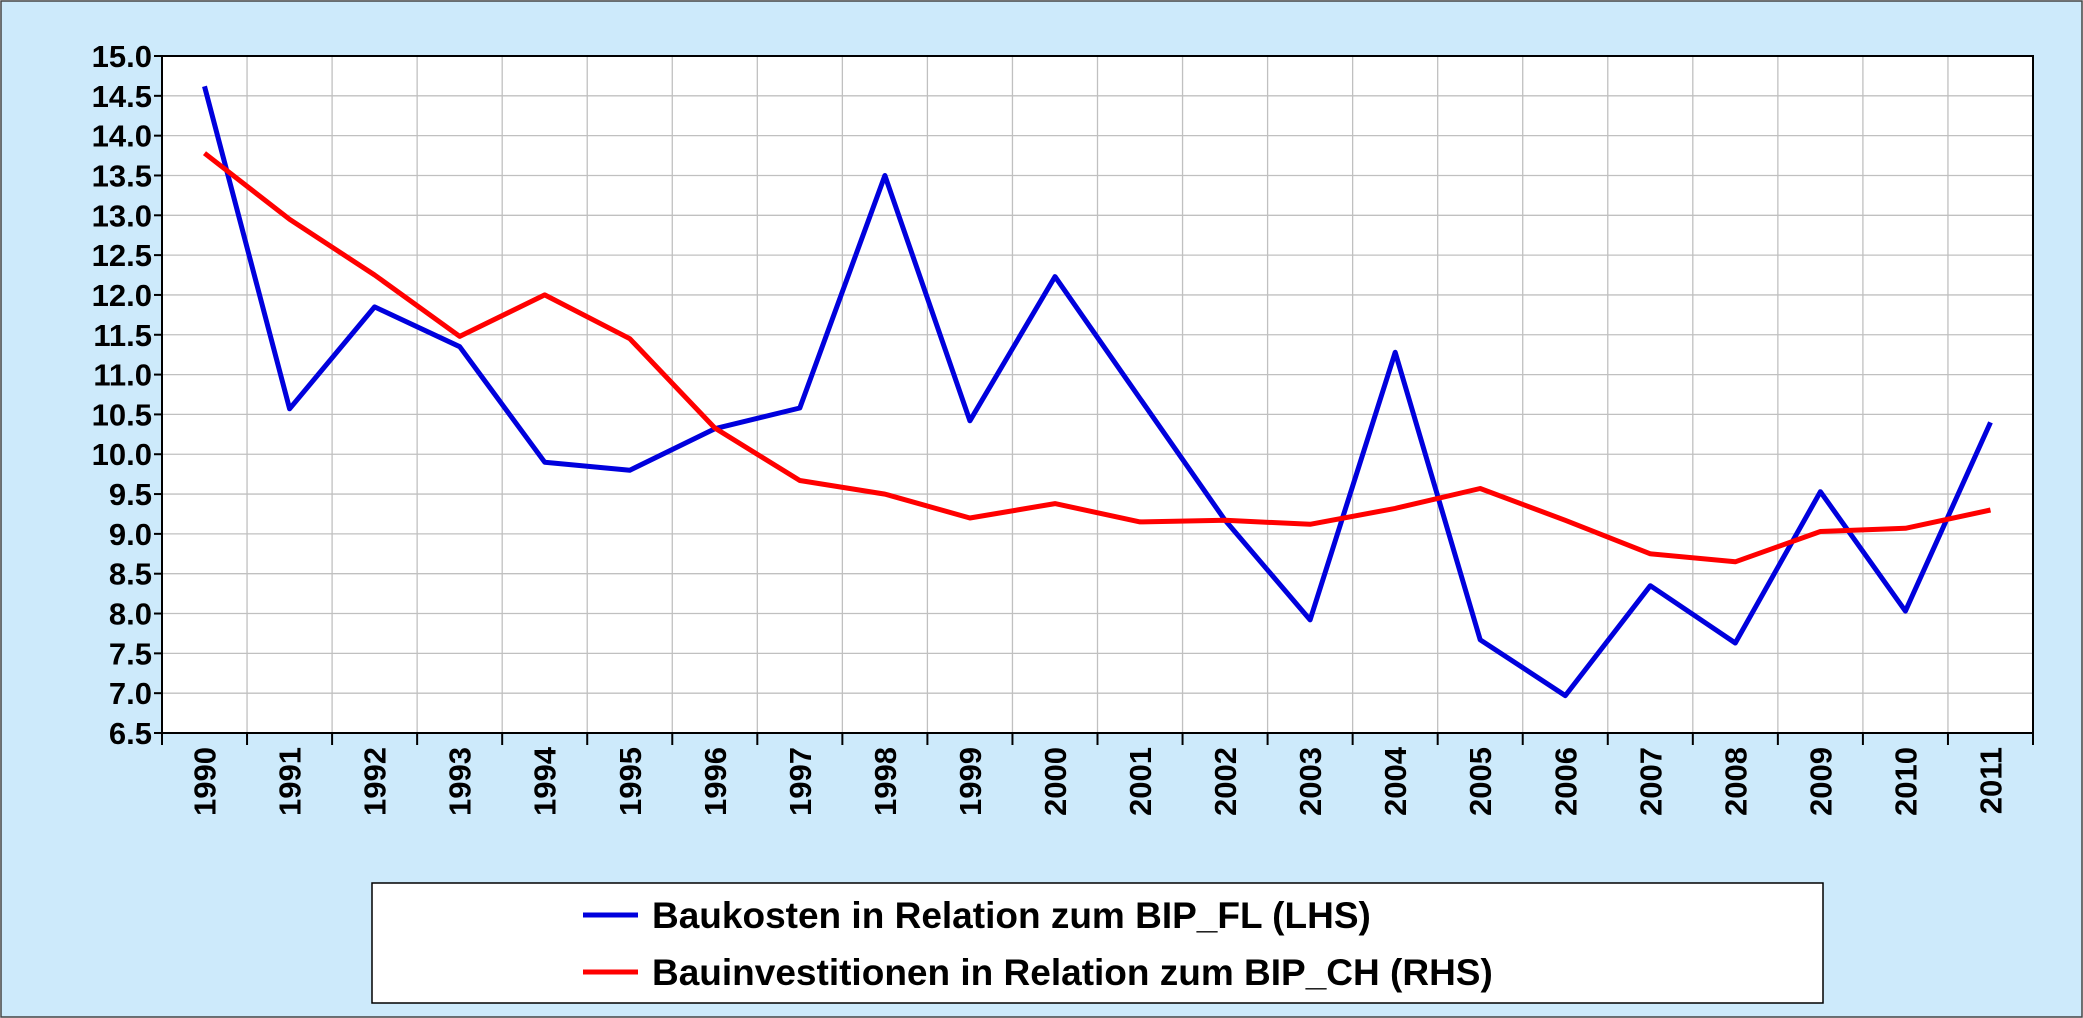 The image size is (2083, 1018). I want to click on legend-box, so click(1097, 943).